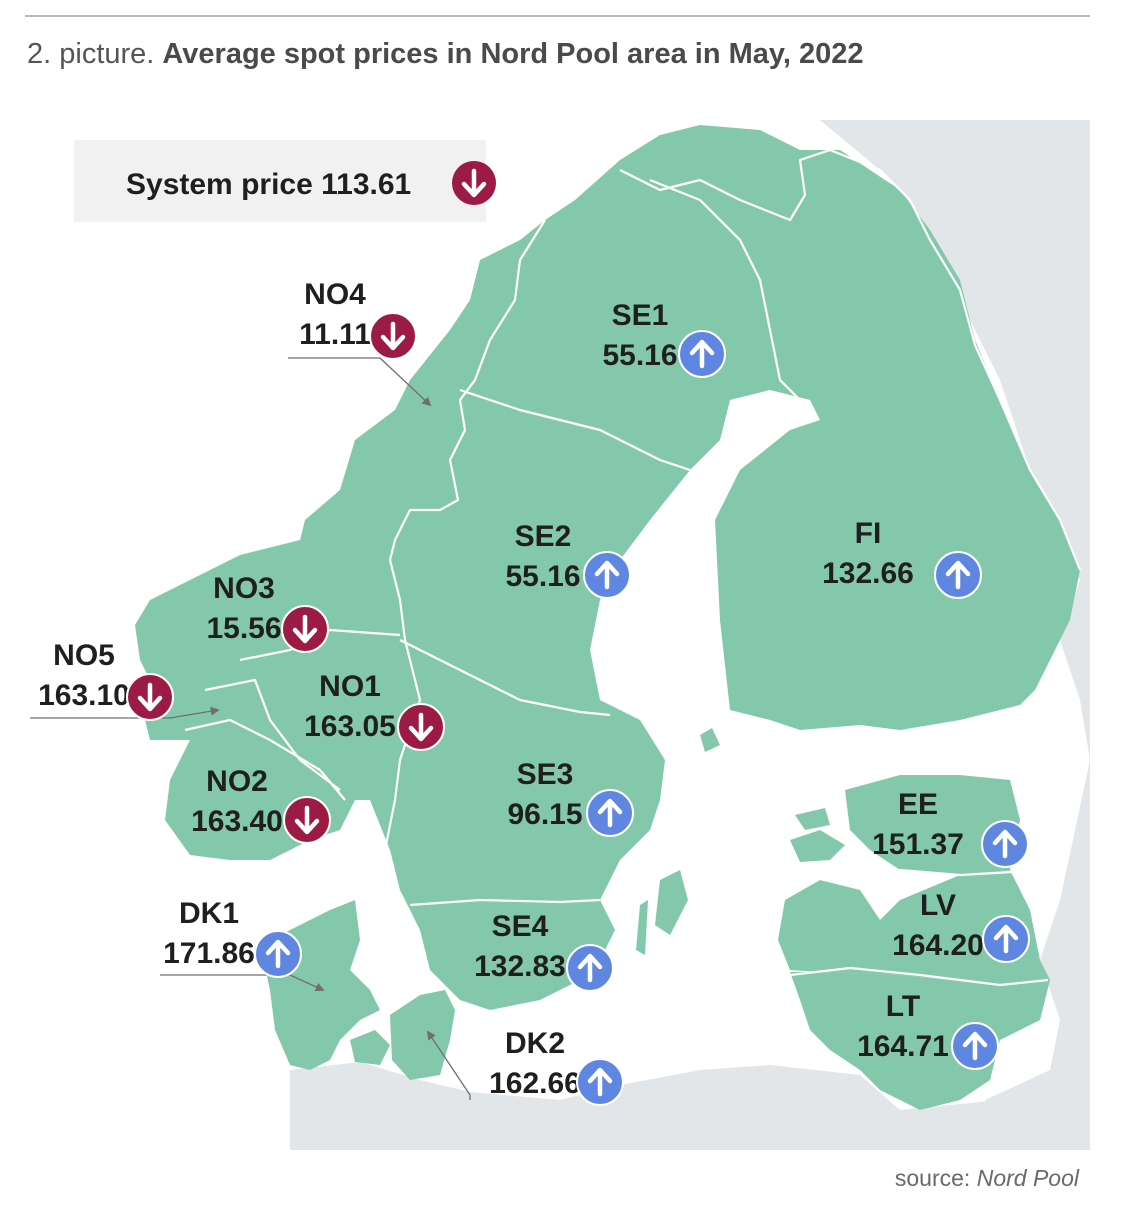 The width and height of the screenshot is (1124, 1214). What do you see at coordinates (422, 1035) in the screenshot?
I see `land-zealand` at bounding box center [422, 1035].